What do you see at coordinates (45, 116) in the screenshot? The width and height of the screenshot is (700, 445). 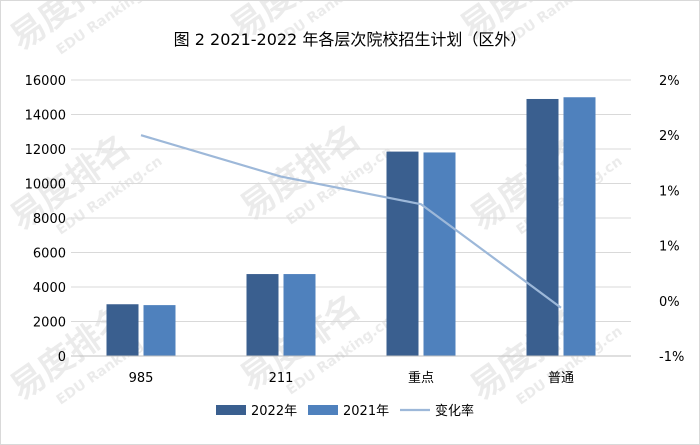 I see `left-axis-tick-label: 14000` at bounding box center [45, 116].